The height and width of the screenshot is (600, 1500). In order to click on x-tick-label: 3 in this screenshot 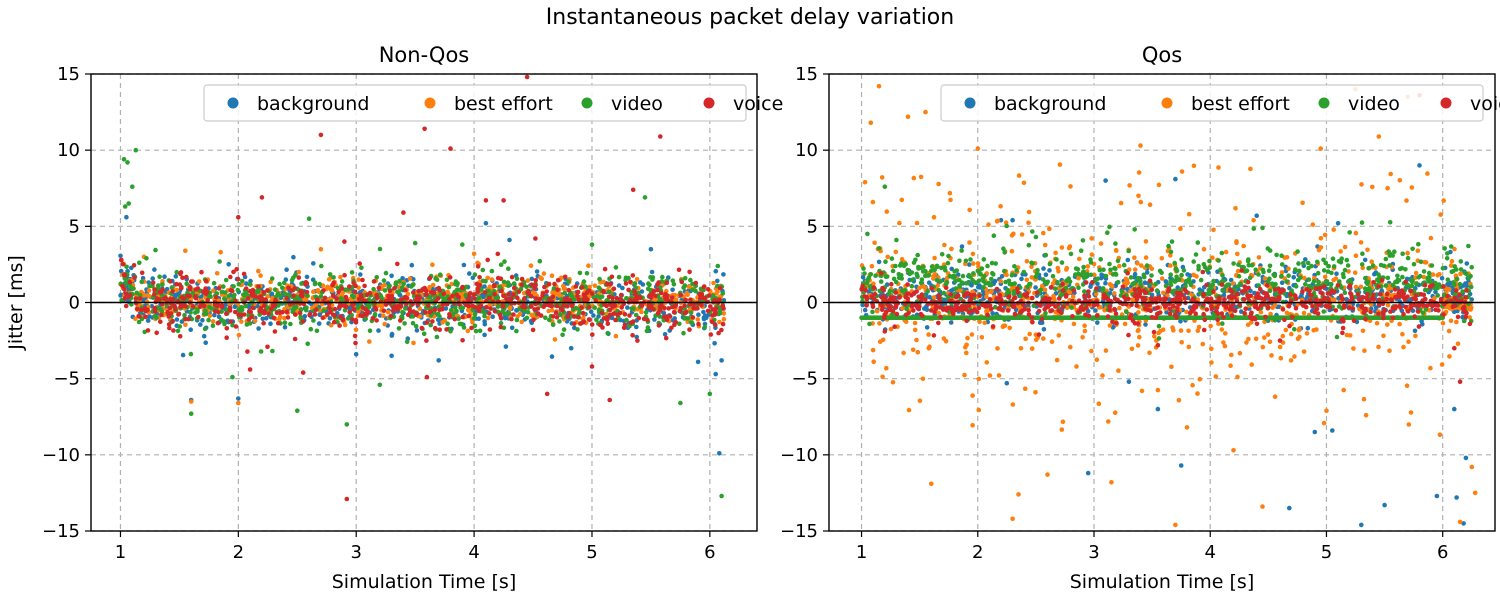, I will do `click(355, 552)`.